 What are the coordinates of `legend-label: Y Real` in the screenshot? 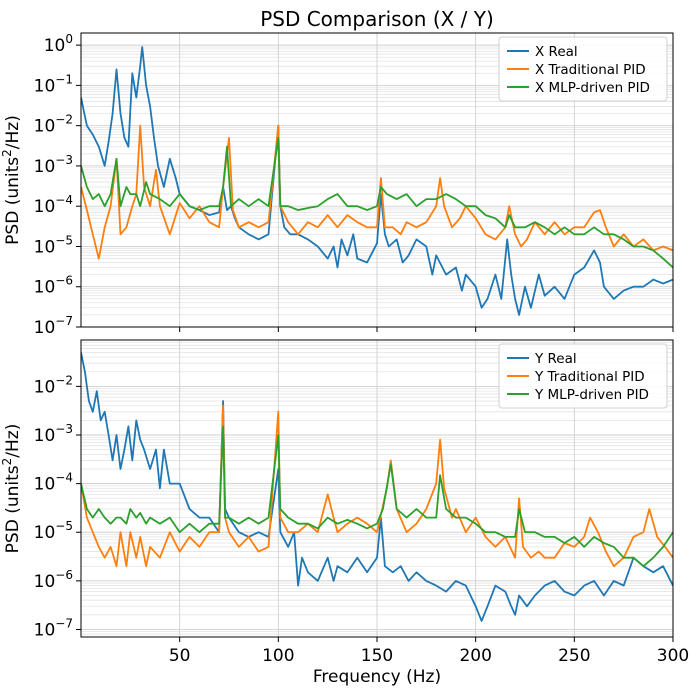 It's located at (555, 359).